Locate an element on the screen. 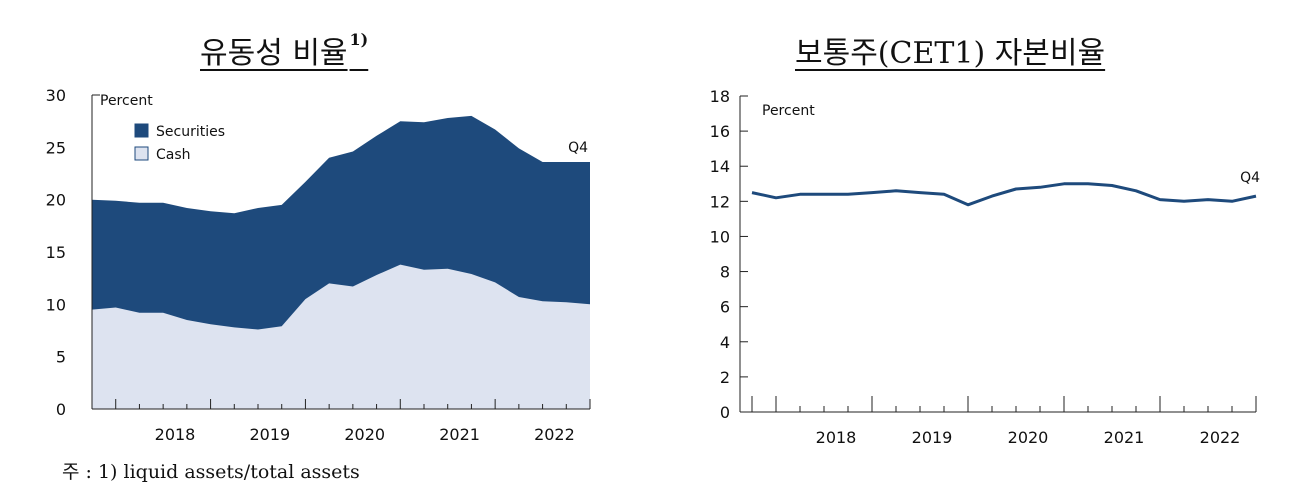 This screenshot has height=500, width=1300. y-tick-label: 25 is located at coordinates (56, 147).